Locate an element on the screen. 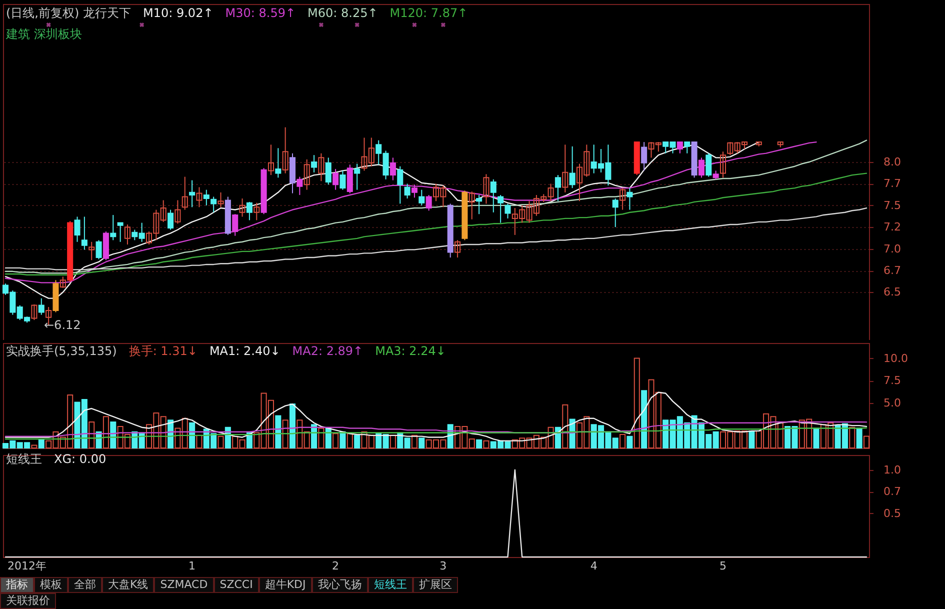 Image resolution: width=945 pixels, height=609 pixels. text: 扩展区 is located at coordinates (435, 585).